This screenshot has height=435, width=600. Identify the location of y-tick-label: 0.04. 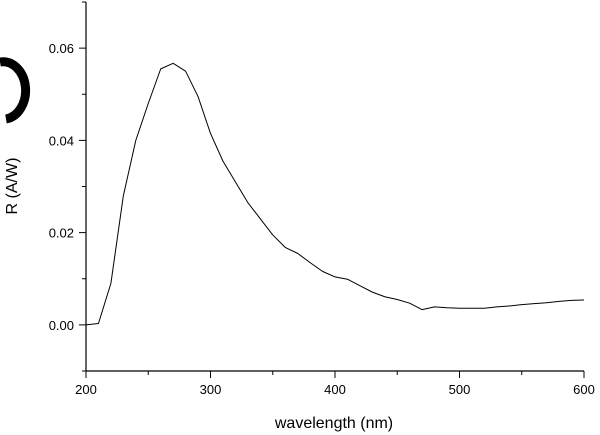
(61, 140).